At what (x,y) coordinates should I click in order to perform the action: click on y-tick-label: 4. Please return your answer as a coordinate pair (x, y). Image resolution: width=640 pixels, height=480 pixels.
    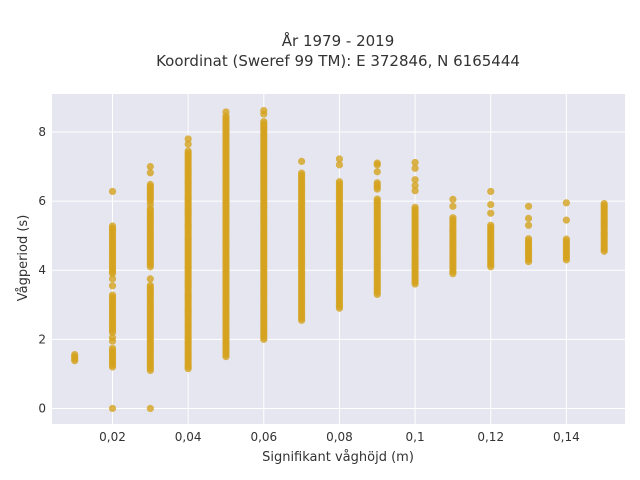
    Looking at the image, I should click on (42, 270).